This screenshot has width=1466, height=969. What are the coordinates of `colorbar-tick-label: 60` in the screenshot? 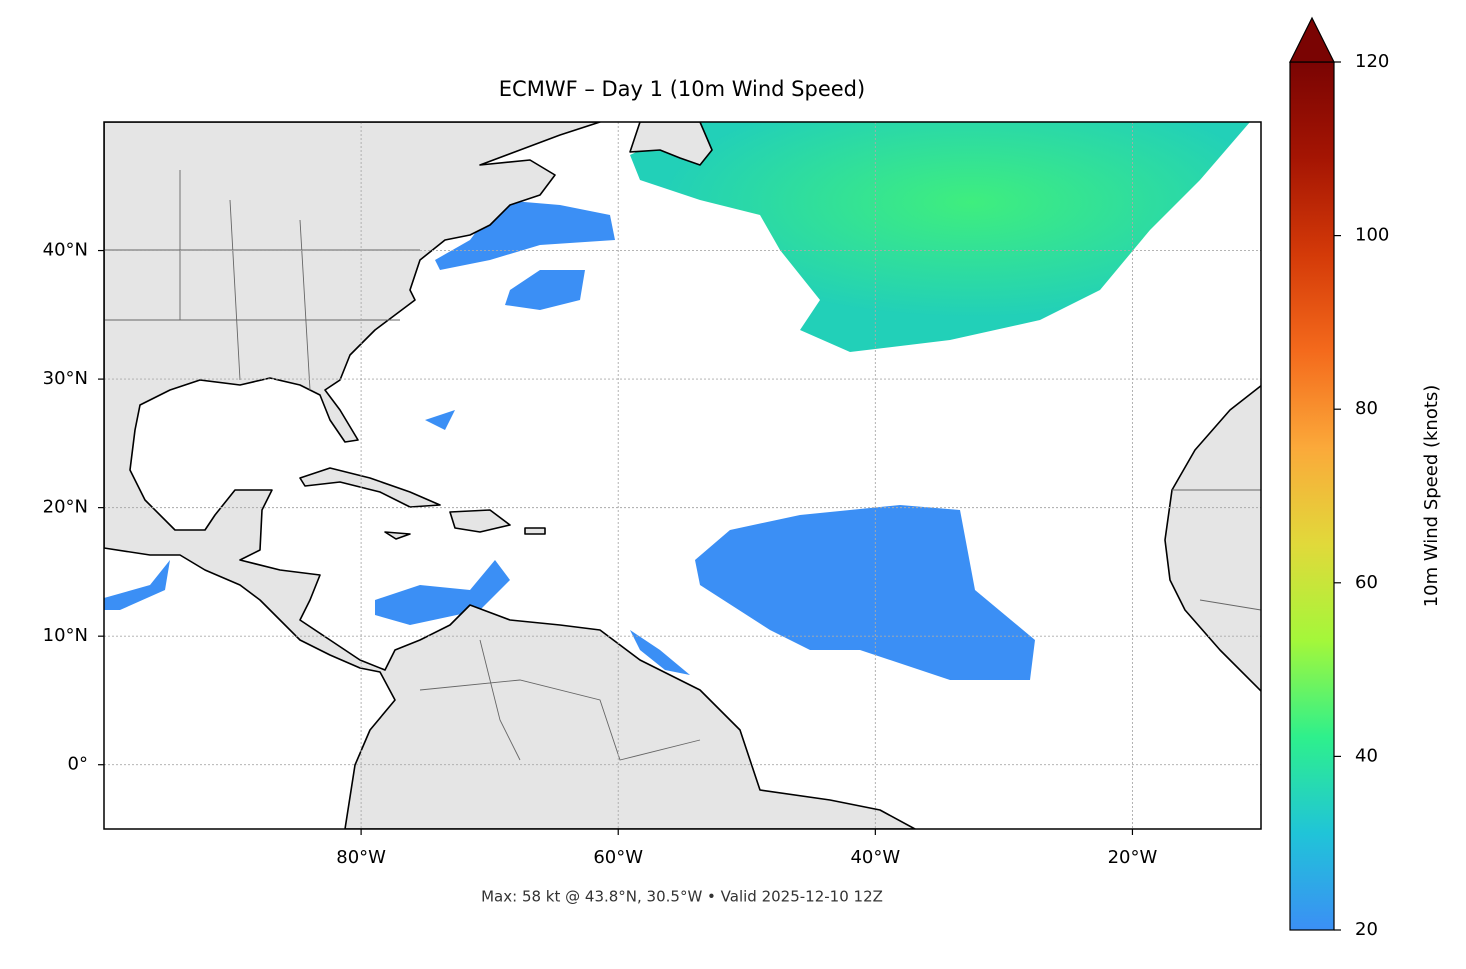 It's located at (1366, 582).